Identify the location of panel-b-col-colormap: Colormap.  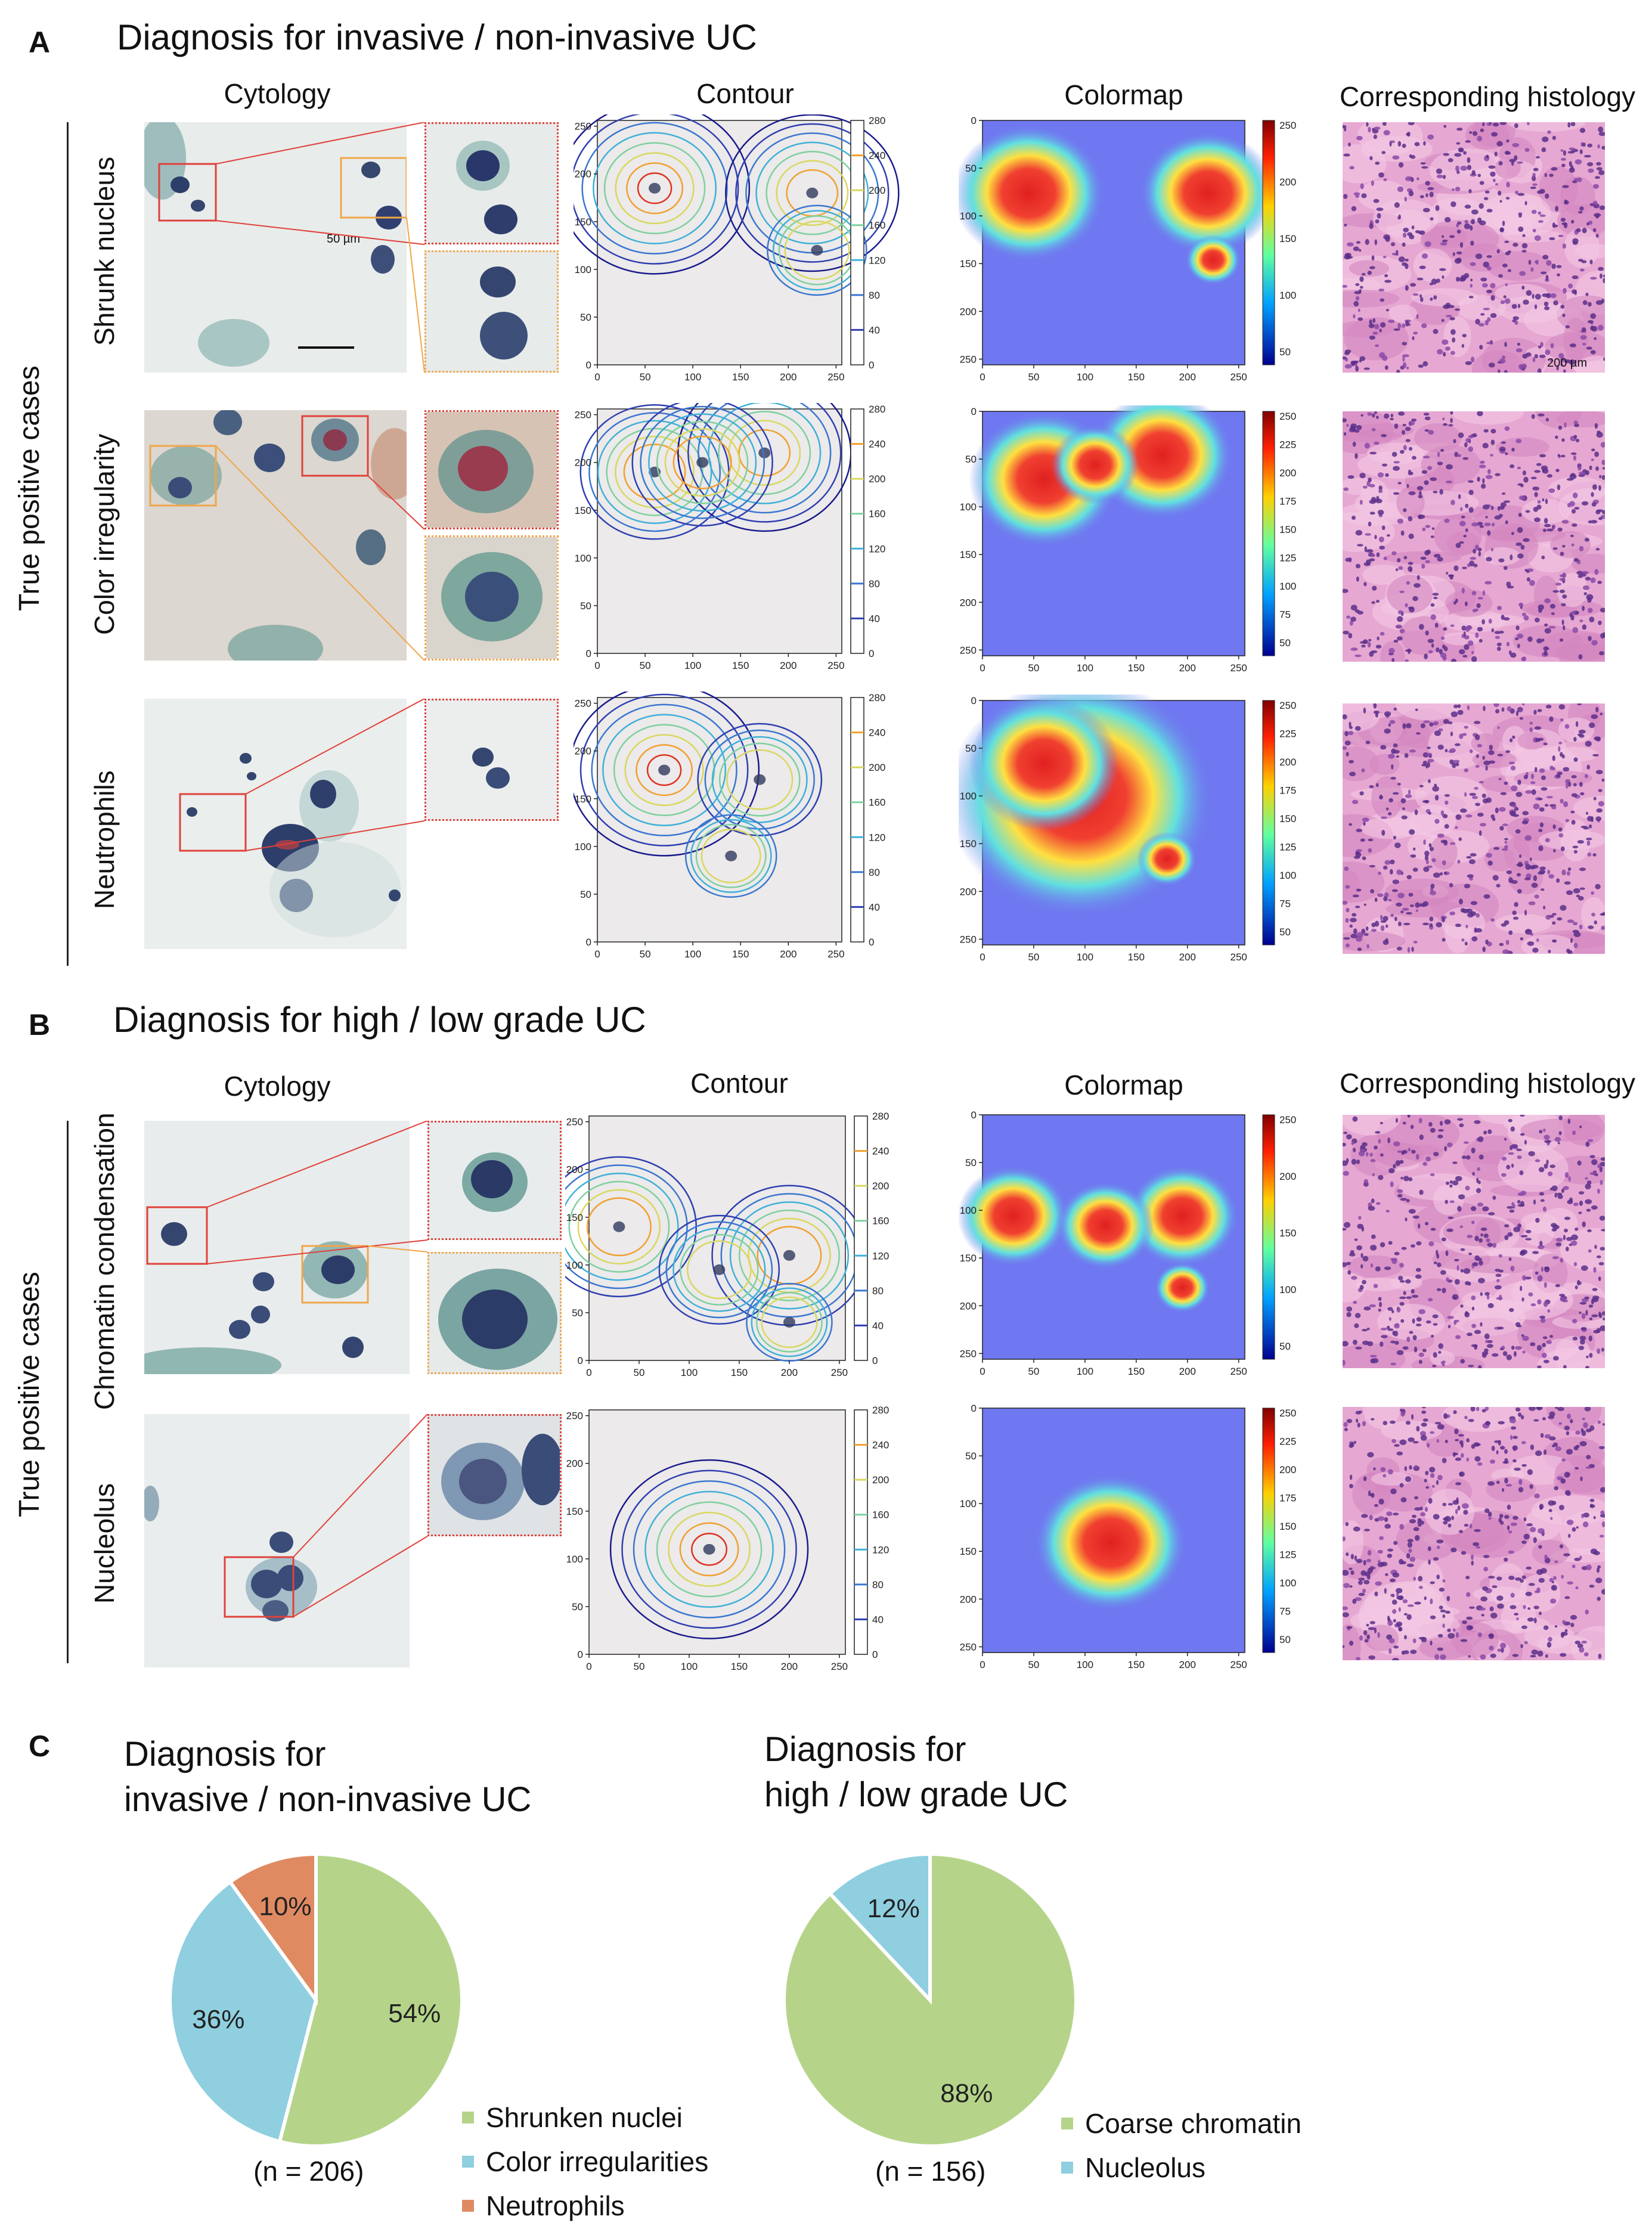
(1123, 1085).